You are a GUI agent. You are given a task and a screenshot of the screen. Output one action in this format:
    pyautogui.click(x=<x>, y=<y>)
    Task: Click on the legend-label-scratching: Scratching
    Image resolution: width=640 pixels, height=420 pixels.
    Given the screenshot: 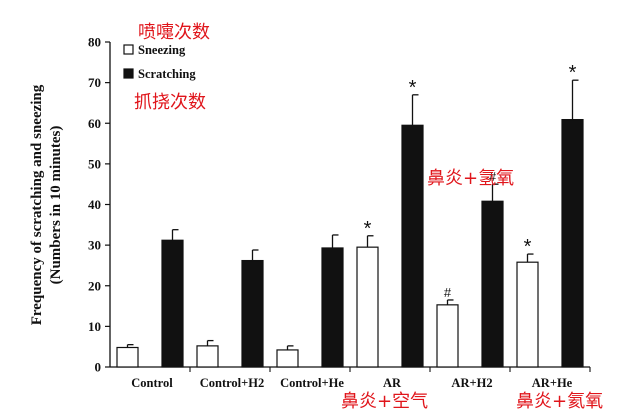 What is the action you would take?
    pyautogui.click(x=167, y=74)
    